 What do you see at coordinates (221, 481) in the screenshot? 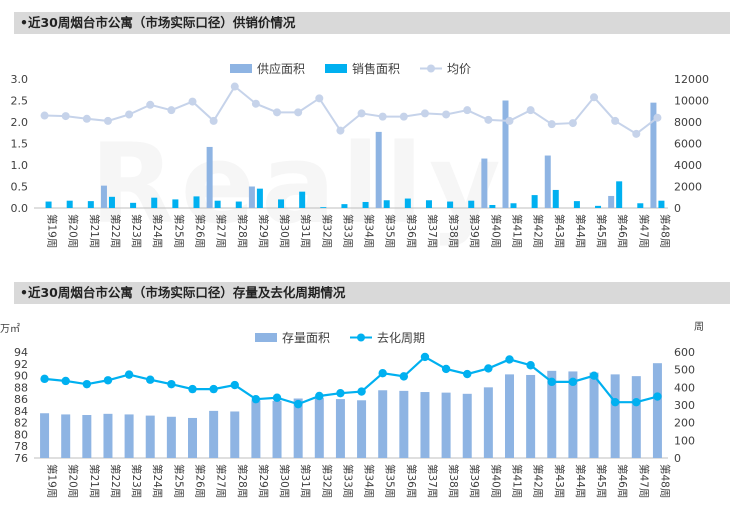
I see `x-tick-label: 第27周` at bounding box center [221, 481].